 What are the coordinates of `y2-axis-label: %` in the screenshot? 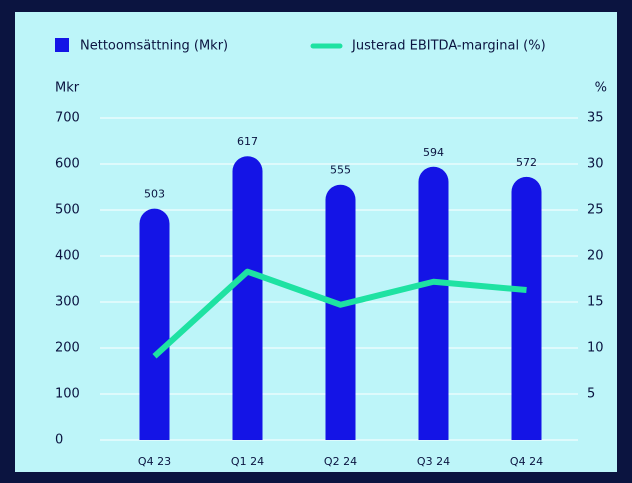 It's located at (601, 88).